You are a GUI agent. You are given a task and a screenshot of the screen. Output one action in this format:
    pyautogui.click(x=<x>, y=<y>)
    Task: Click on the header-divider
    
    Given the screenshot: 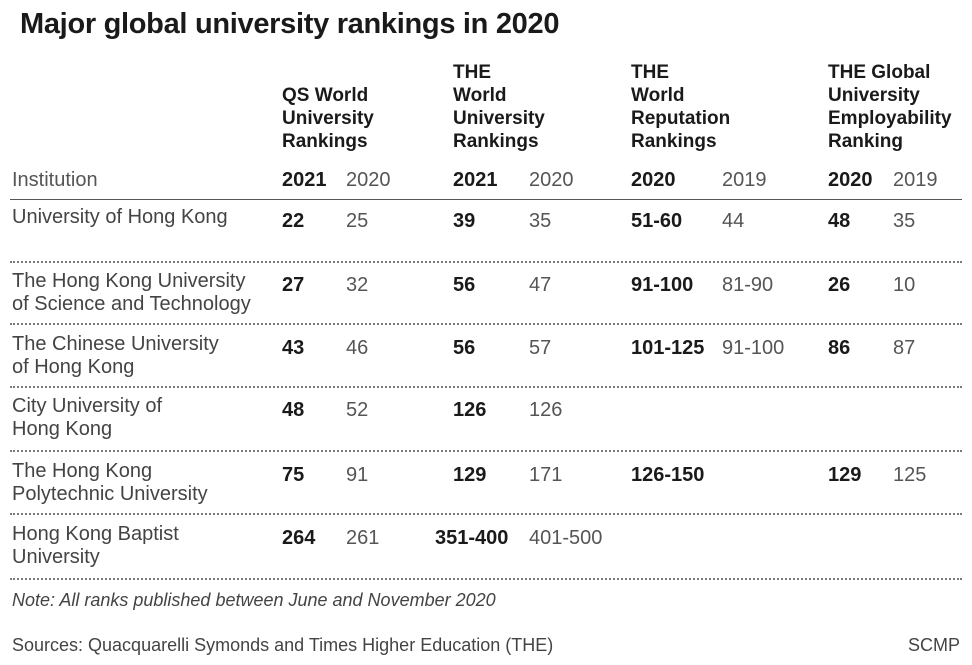 What is the action you would take?
    pyautogui.click(x=486, y=199)
    